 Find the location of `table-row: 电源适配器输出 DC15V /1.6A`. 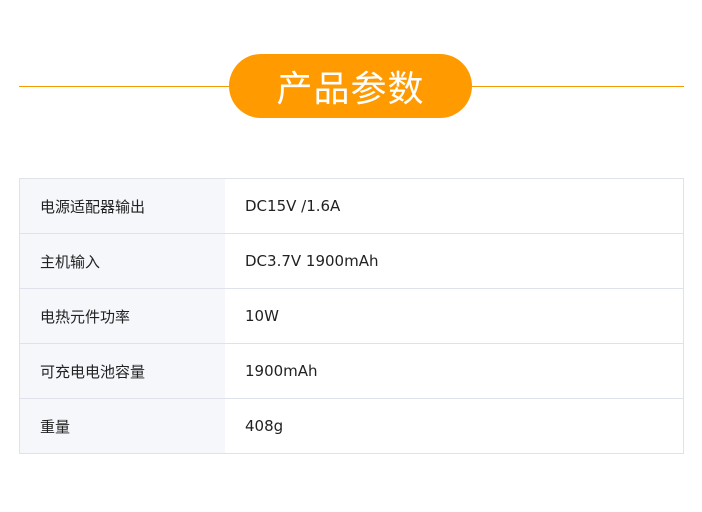

table-row: 电源适配器输出 DC15V /1.6A is located at coordinates (351, 206).